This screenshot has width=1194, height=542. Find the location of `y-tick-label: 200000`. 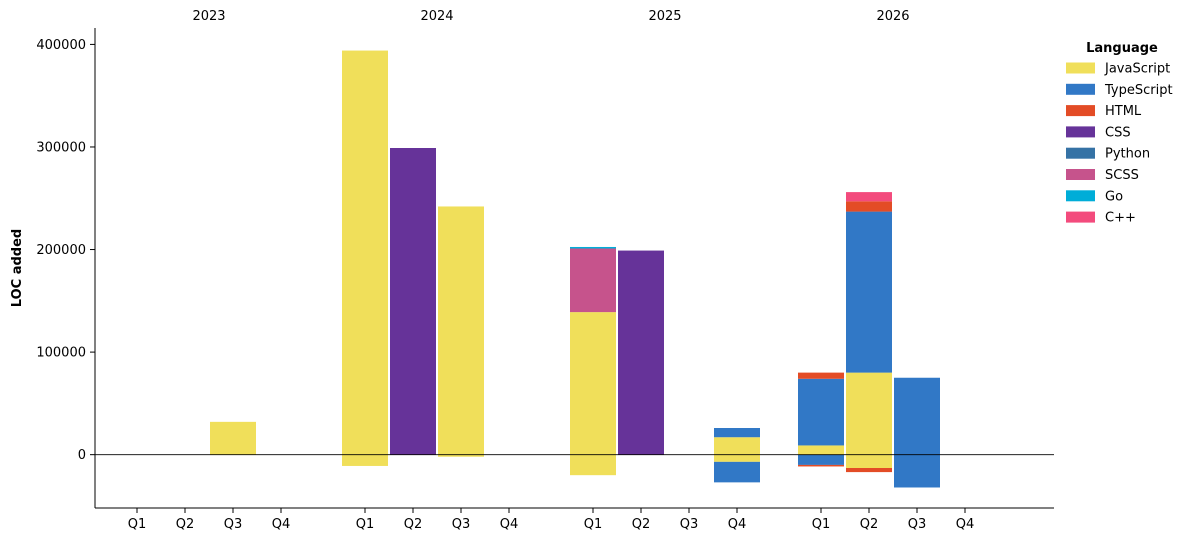

y-tick-label: 200000 is located at coordinates (61, 250).